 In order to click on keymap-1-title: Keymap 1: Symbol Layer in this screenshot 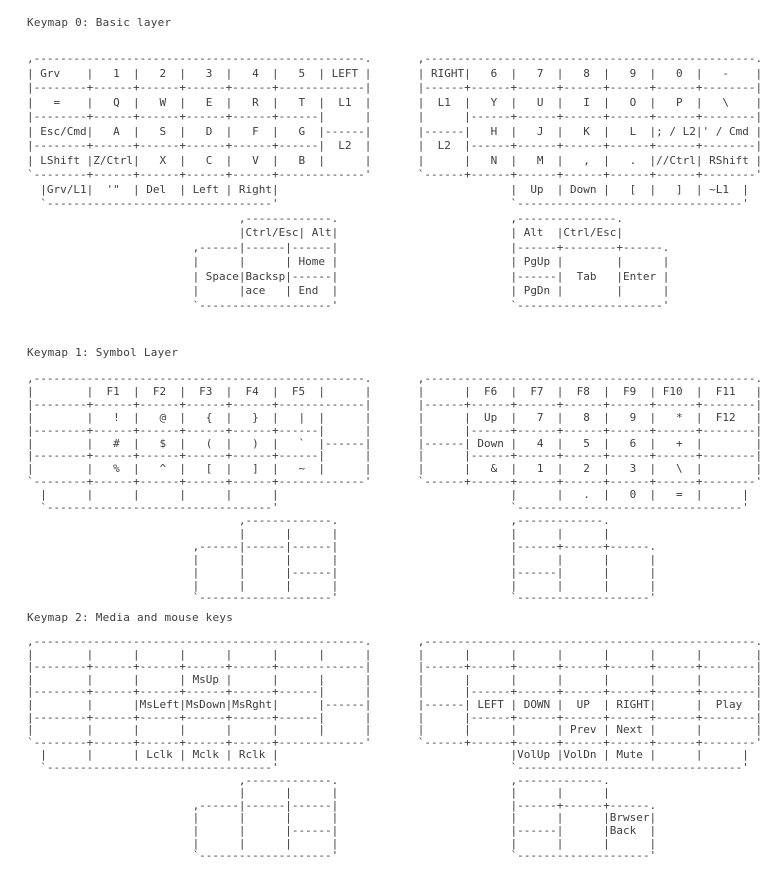, I will do `click(103, 352)`.